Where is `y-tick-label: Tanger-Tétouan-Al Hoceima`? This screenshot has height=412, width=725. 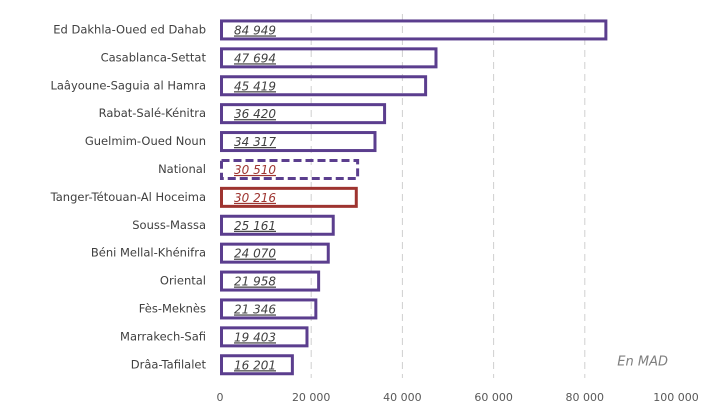 y-tick-label: Tanger-Tétouan-Al Hoceima is located at coordinates (128, 197).